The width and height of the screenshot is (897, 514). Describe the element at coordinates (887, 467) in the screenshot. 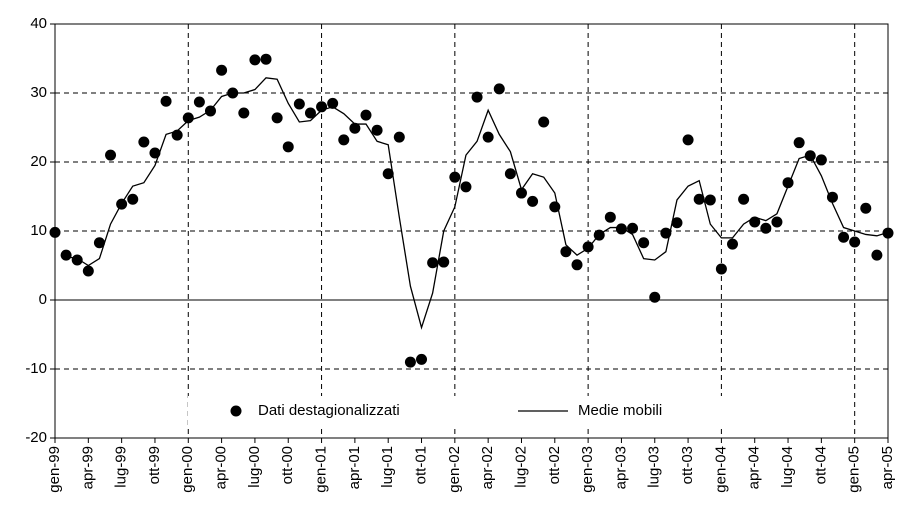

I see `x-tick-label: apr-05` at that location.